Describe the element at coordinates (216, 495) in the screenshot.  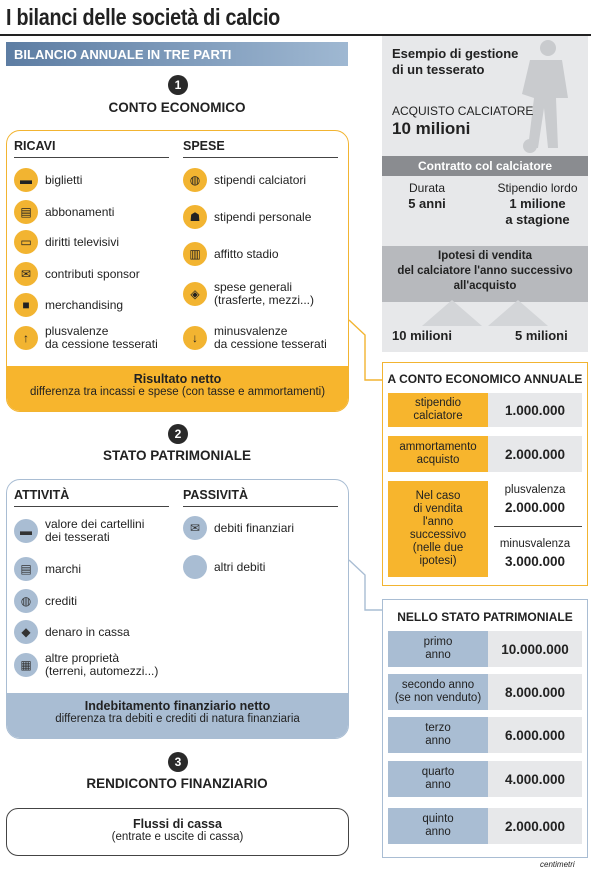
I see `passivita-heading: PASSIVITÀ` at that location.